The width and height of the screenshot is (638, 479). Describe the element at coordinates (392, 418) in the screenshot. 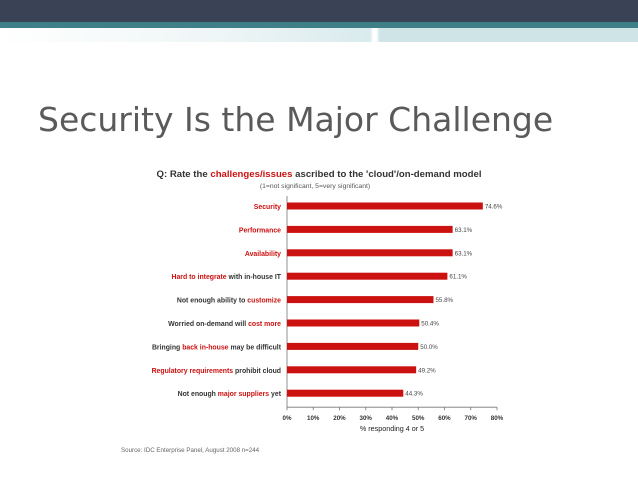

I see `x-tick-label: 40%` at that location.